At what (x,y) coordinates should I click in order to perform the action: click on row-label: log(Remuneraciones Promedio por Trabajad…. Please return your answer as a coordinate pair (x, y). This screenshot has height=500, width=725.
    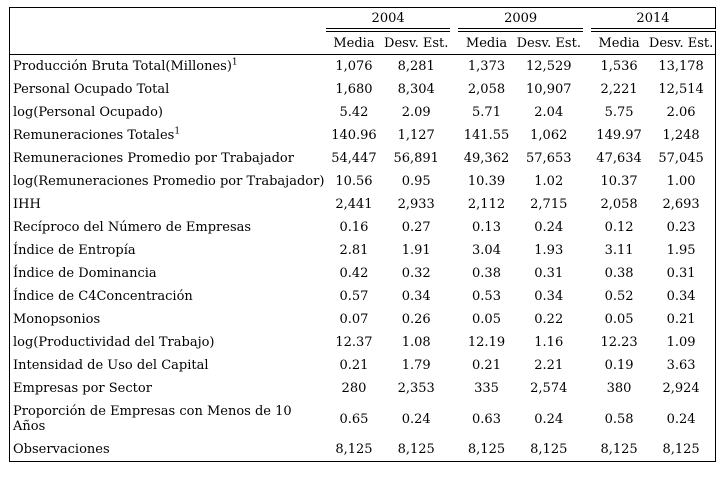
    Looking at the image, I should click on (168, 181).